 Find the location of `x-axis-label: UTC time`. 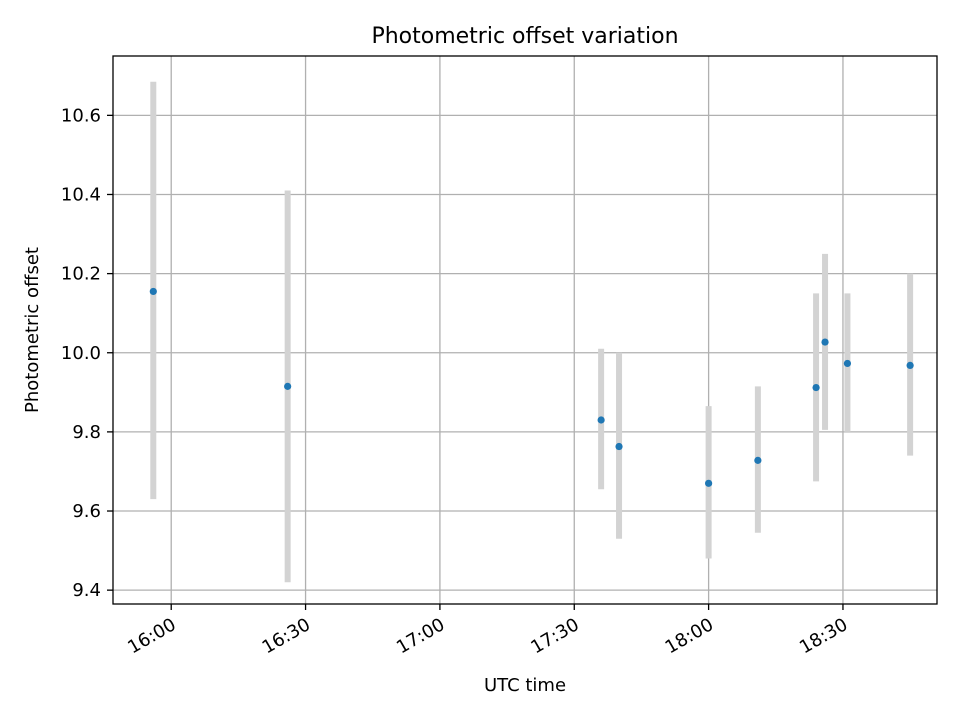

x-axis-label: UTC time is located at coordinates (525, 685).